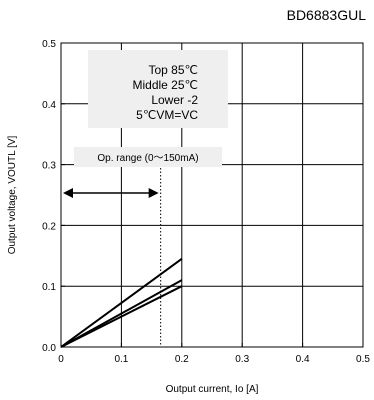 The image size is (374, 400). Describe the element at coordinates (153, 193) in the screenshot. I see `range-arrow-head-right` at that location.